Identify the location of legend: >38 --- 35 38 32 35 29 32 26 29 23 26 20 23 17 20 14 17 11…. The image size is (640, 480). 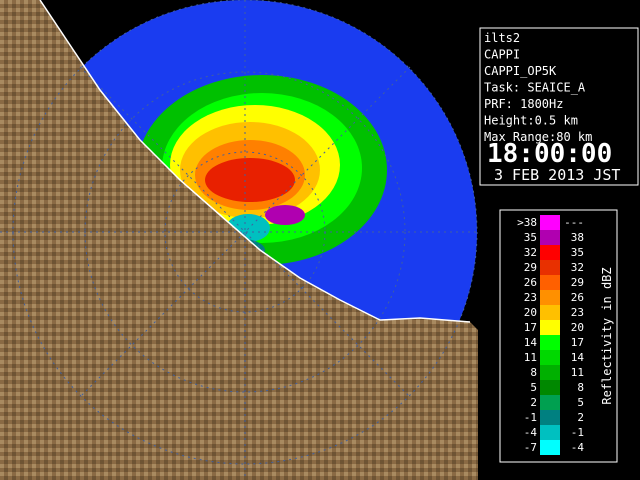
(550, 335).